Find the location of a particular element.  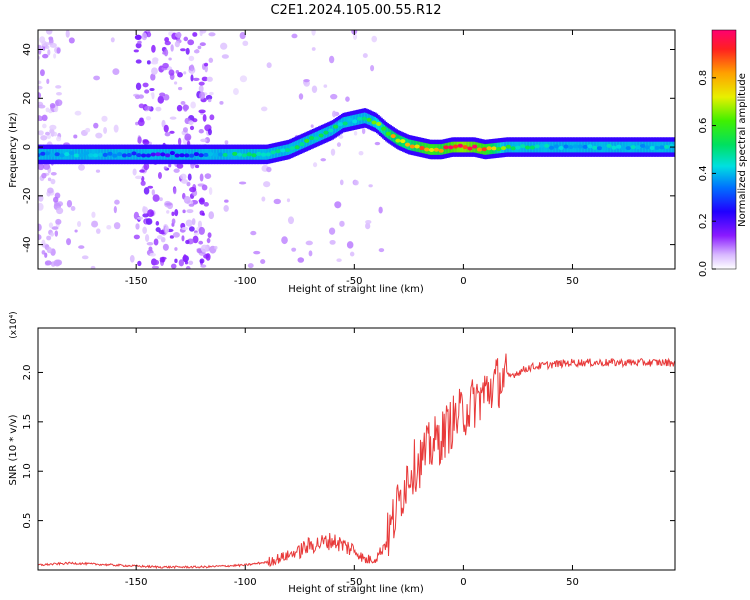

snr-y-label: SNR (10 * v/v) is located at coordinates (13, 449).